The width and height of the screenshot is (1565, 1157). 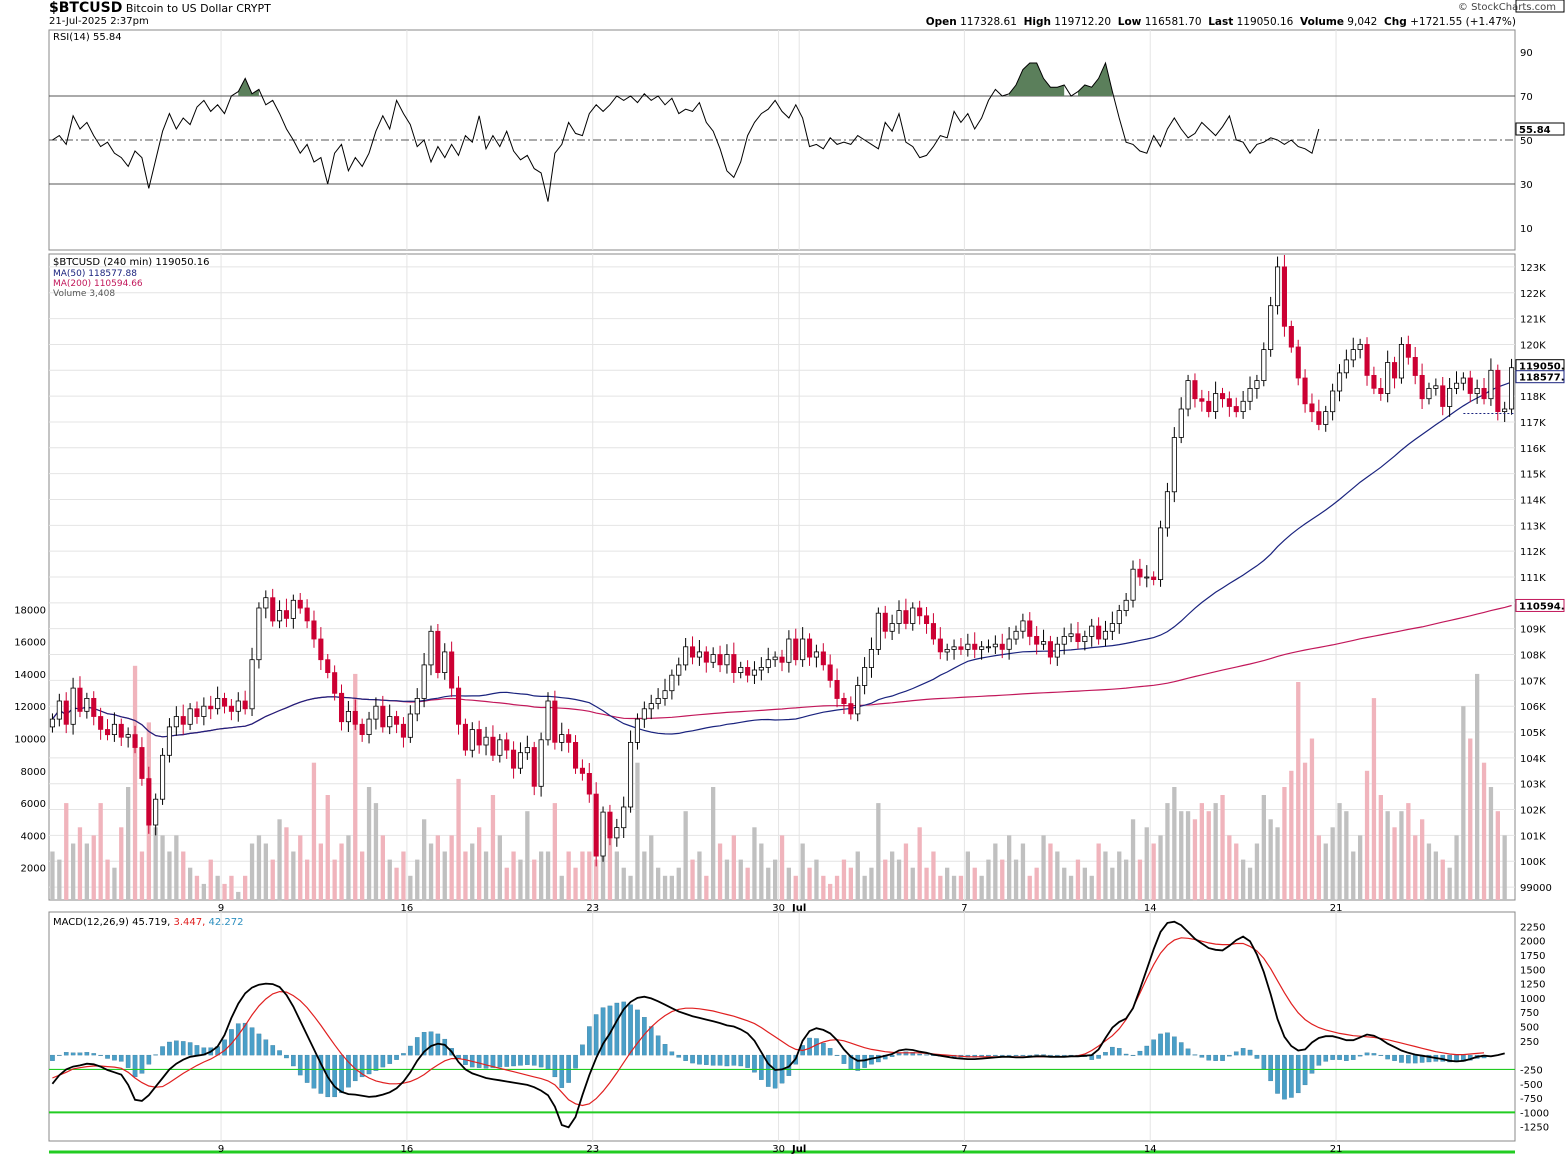 I want to click on chg-label: Chg, so click(x=1395, y=22).